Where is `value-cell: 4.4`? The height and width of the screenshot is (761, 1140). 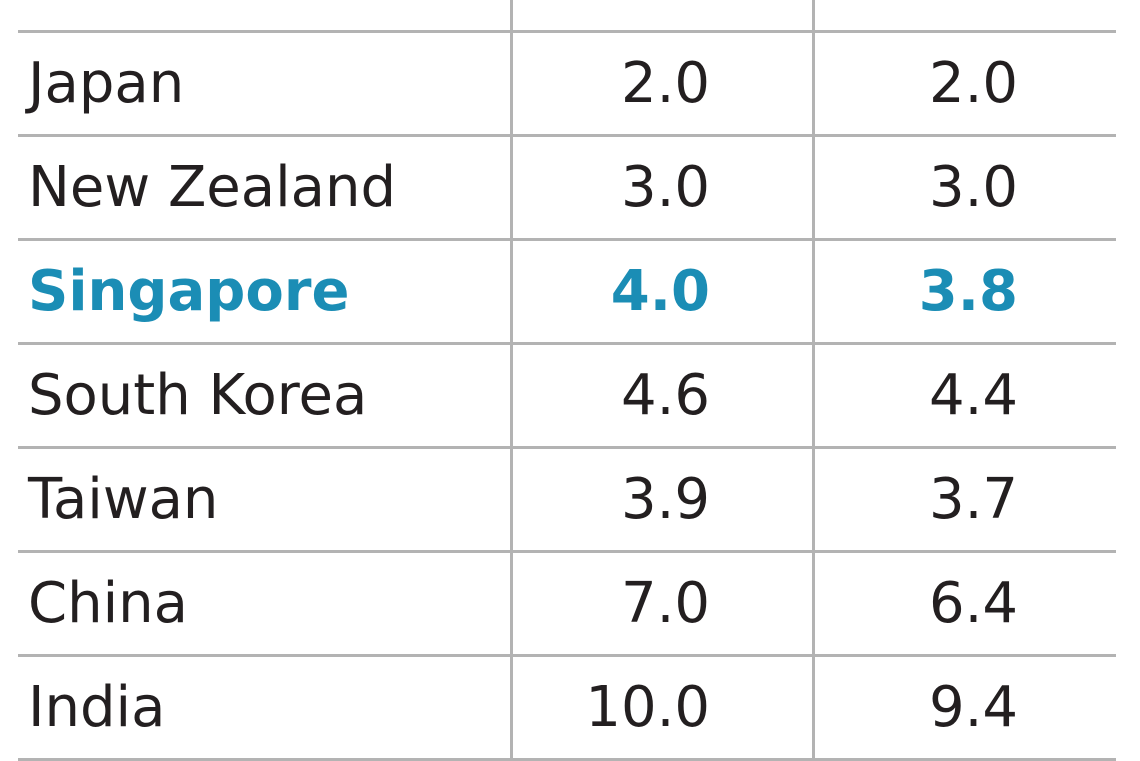
value-cell: 4.4 is located at coordinates (973, 395).